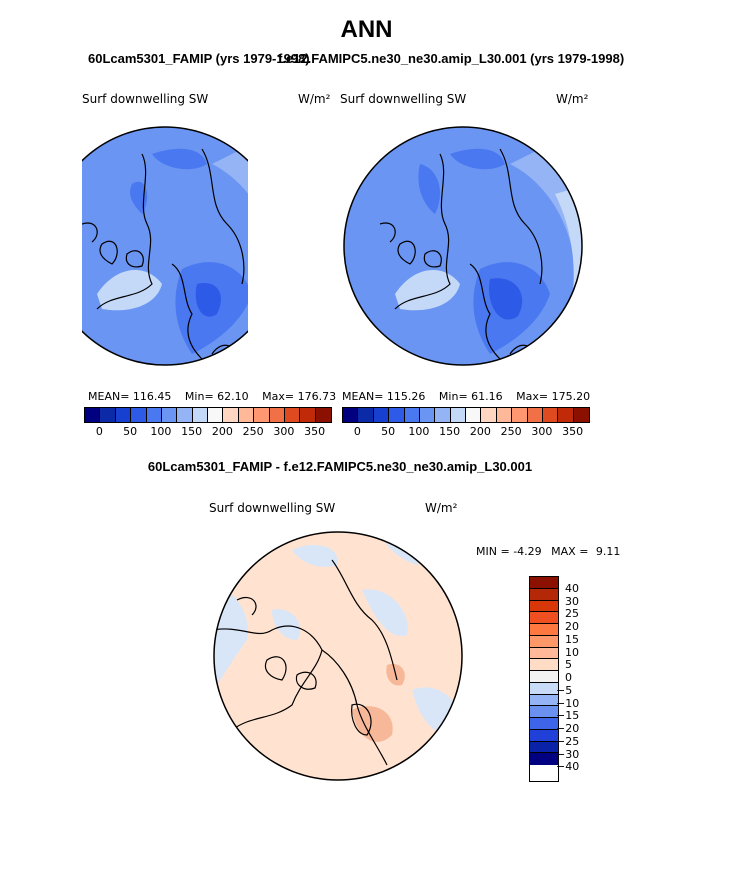 Image resolution: width=733 pixels, height=882 pixels. What do you see at coordinates (207, 432) in the screenshot?
I see `panel1-colorbar-ticks: 0 50 100 150 200 250 300 350` at bounding box center [207, 432].